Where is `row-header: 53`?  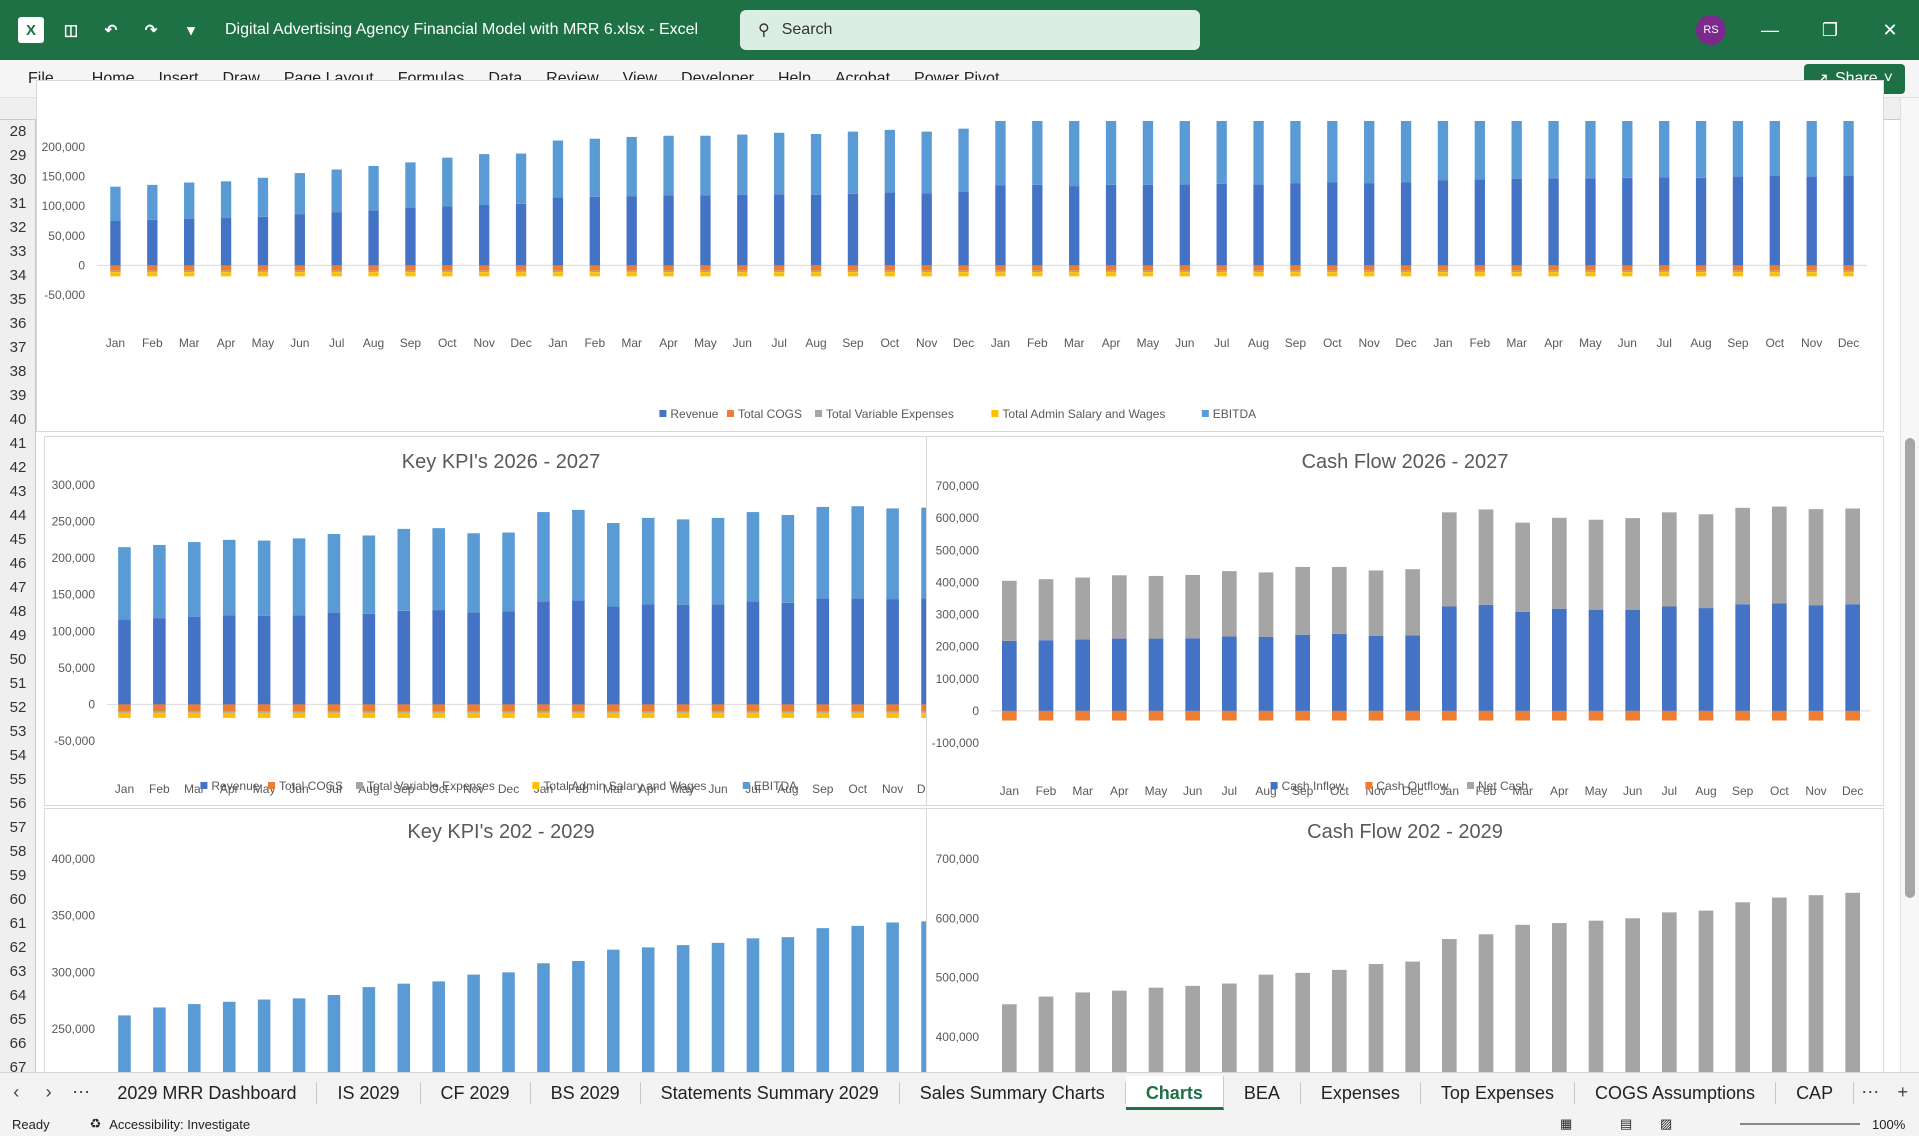
row-header: 53 is located at coordinates (18, 731).